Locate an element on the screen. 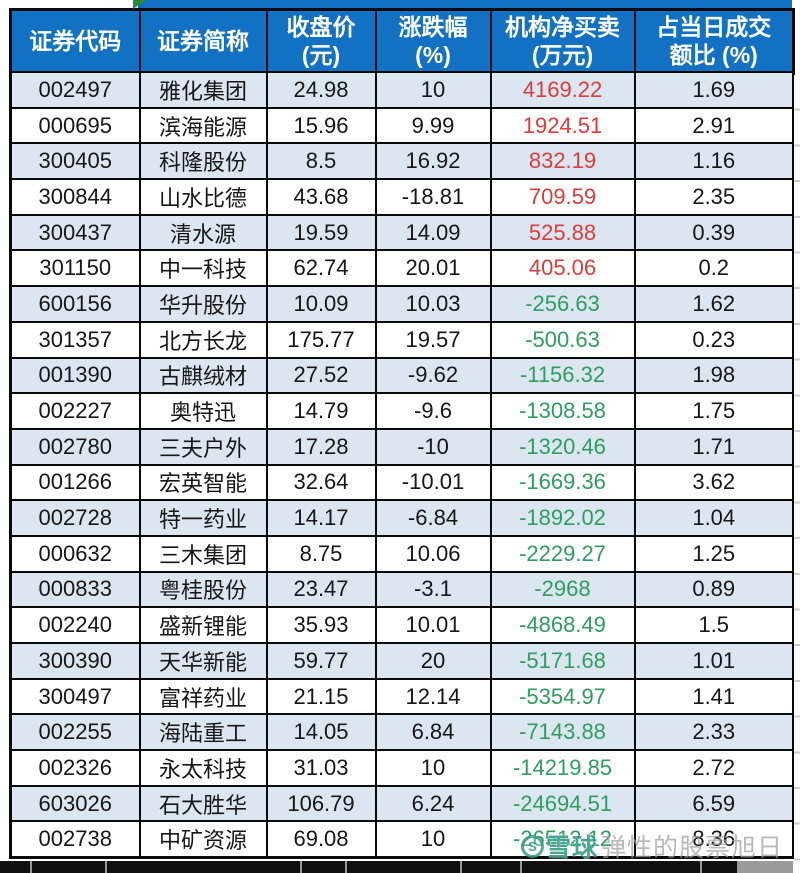 The height and width of the screenshot is (873, 800). security-code-cell: 002497 is located at coordinates (75, 90).